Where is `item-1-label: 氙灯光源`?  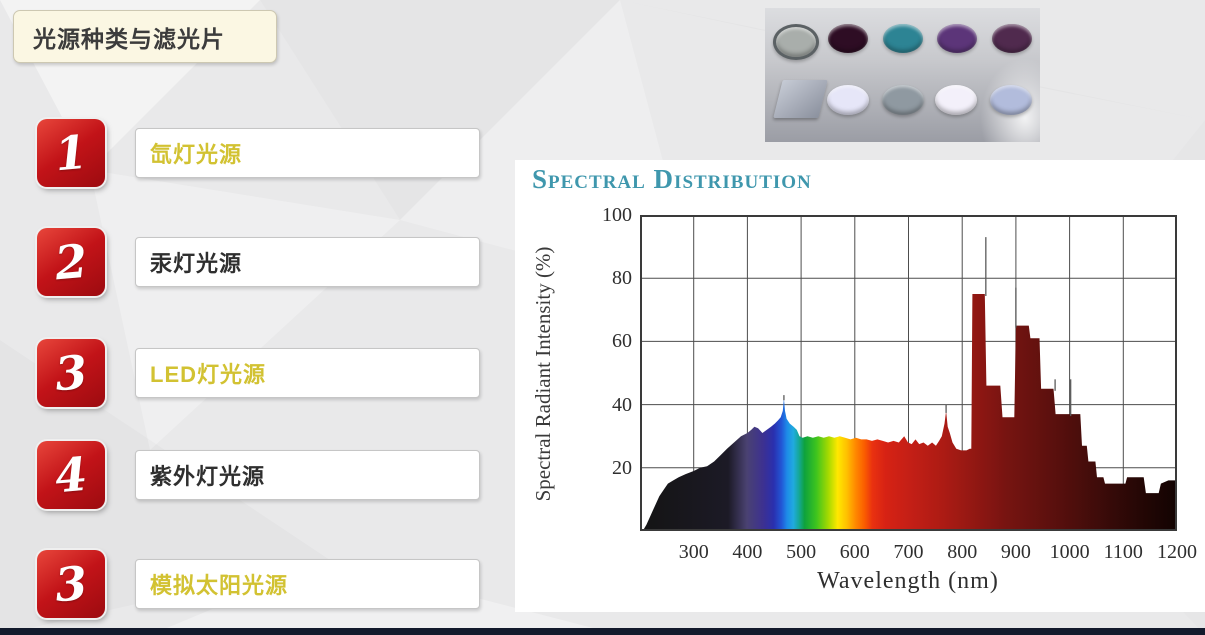 item-1-label: 氙灯光源 is located at coordinates (196, 154).